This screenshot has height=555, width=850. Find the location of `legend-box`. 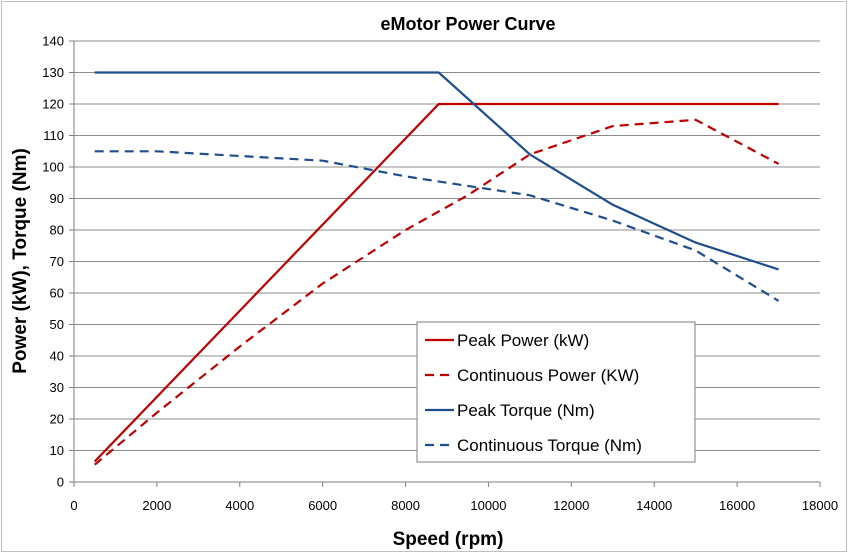

legend-box is located at coordinates (556, 392).